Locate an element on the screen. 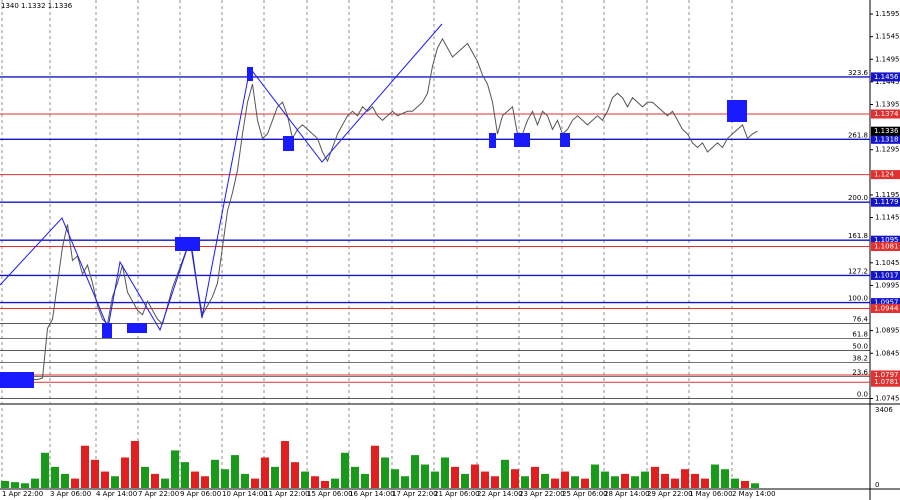 The width and height of the screenshot is (900, 500). y-tick-label: 1.1495 is located at coordinates (887, 59).